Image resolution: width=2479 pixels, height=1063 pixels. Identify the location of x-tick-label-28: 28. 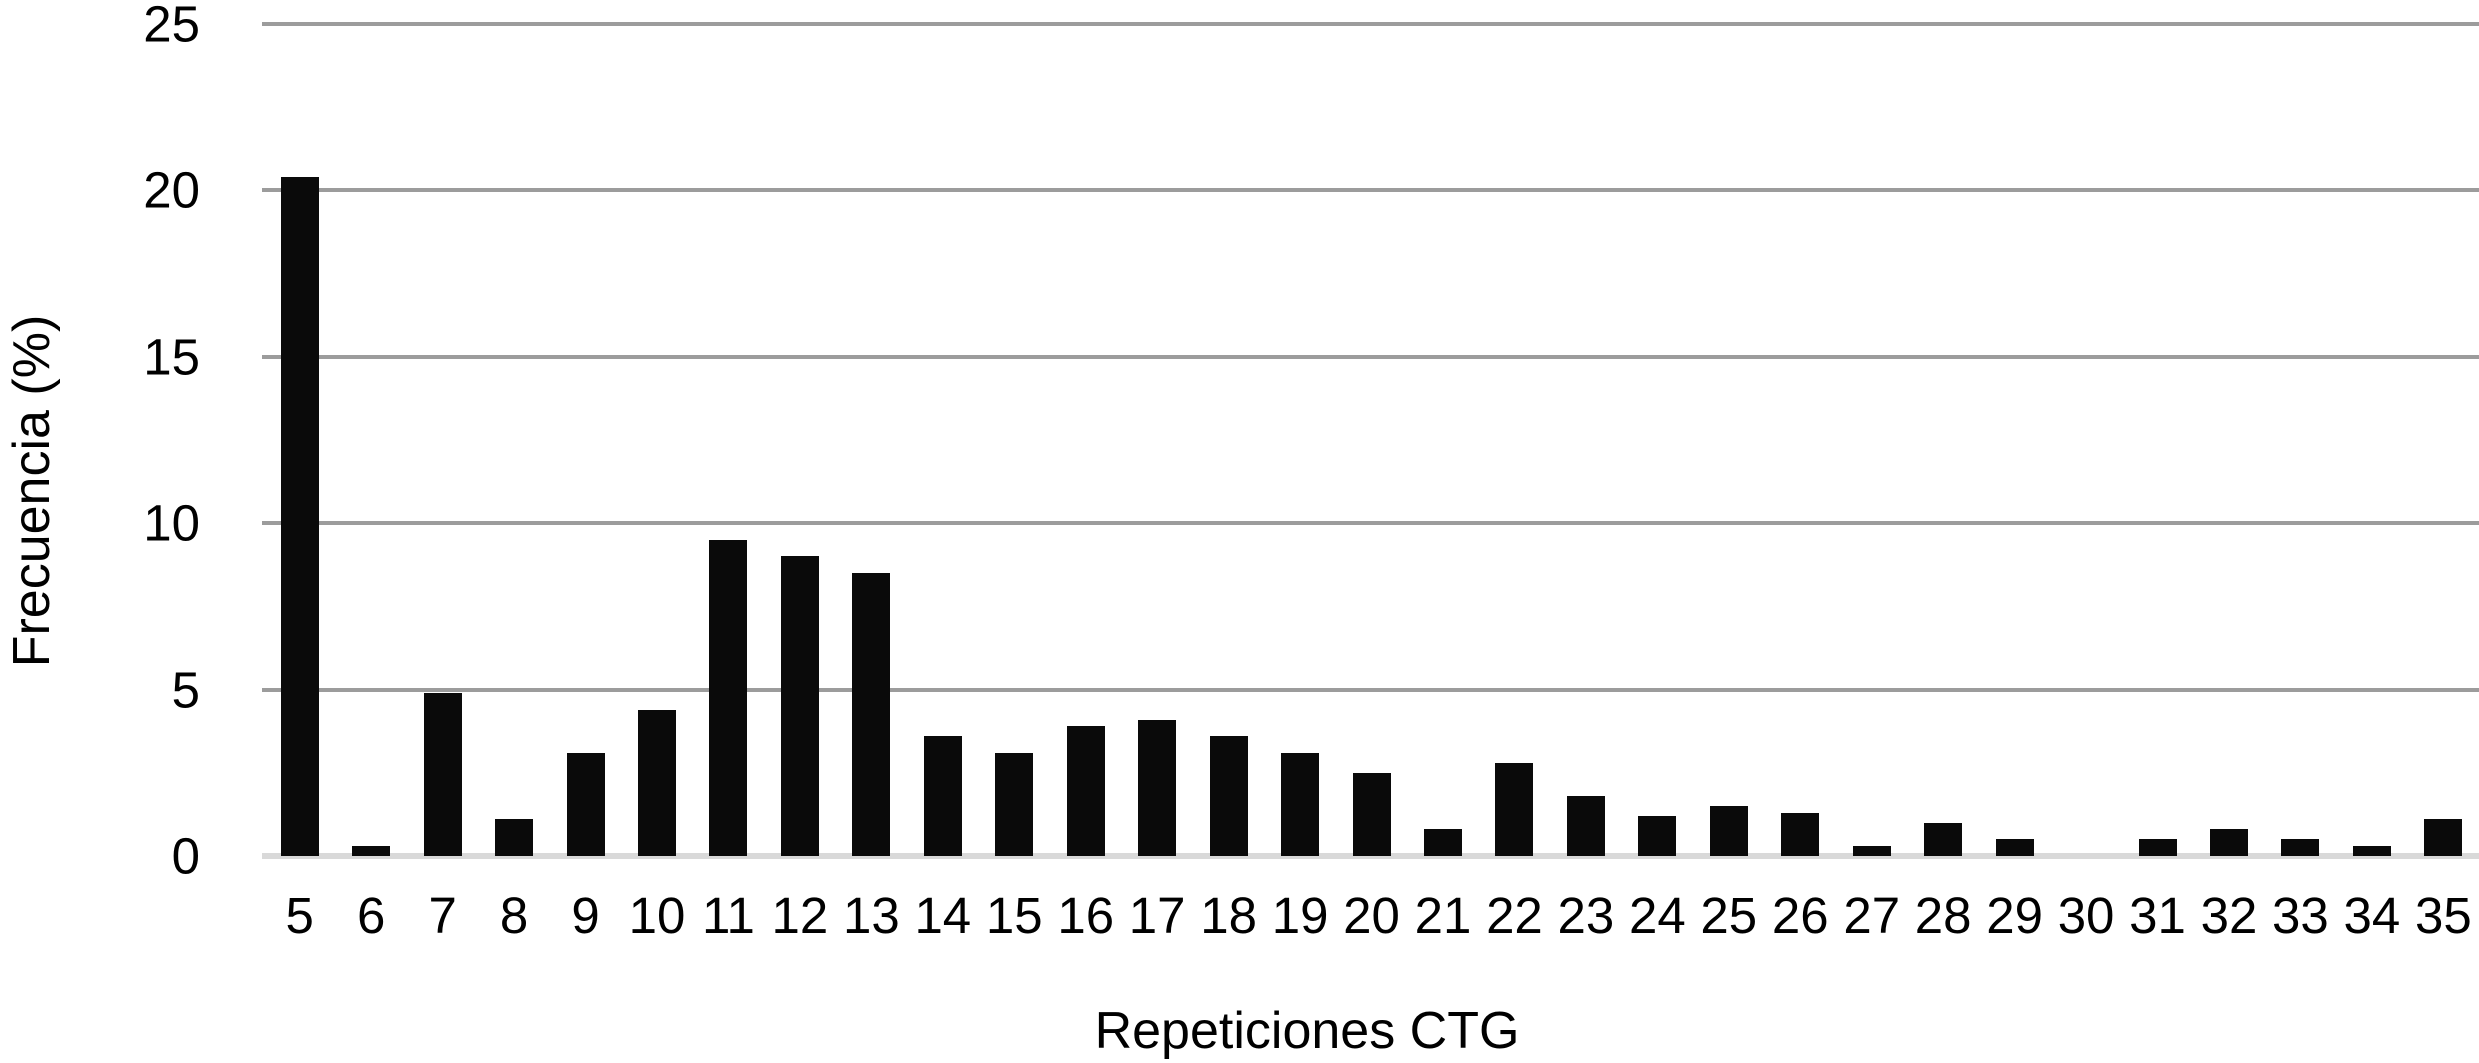
(1943, 915).